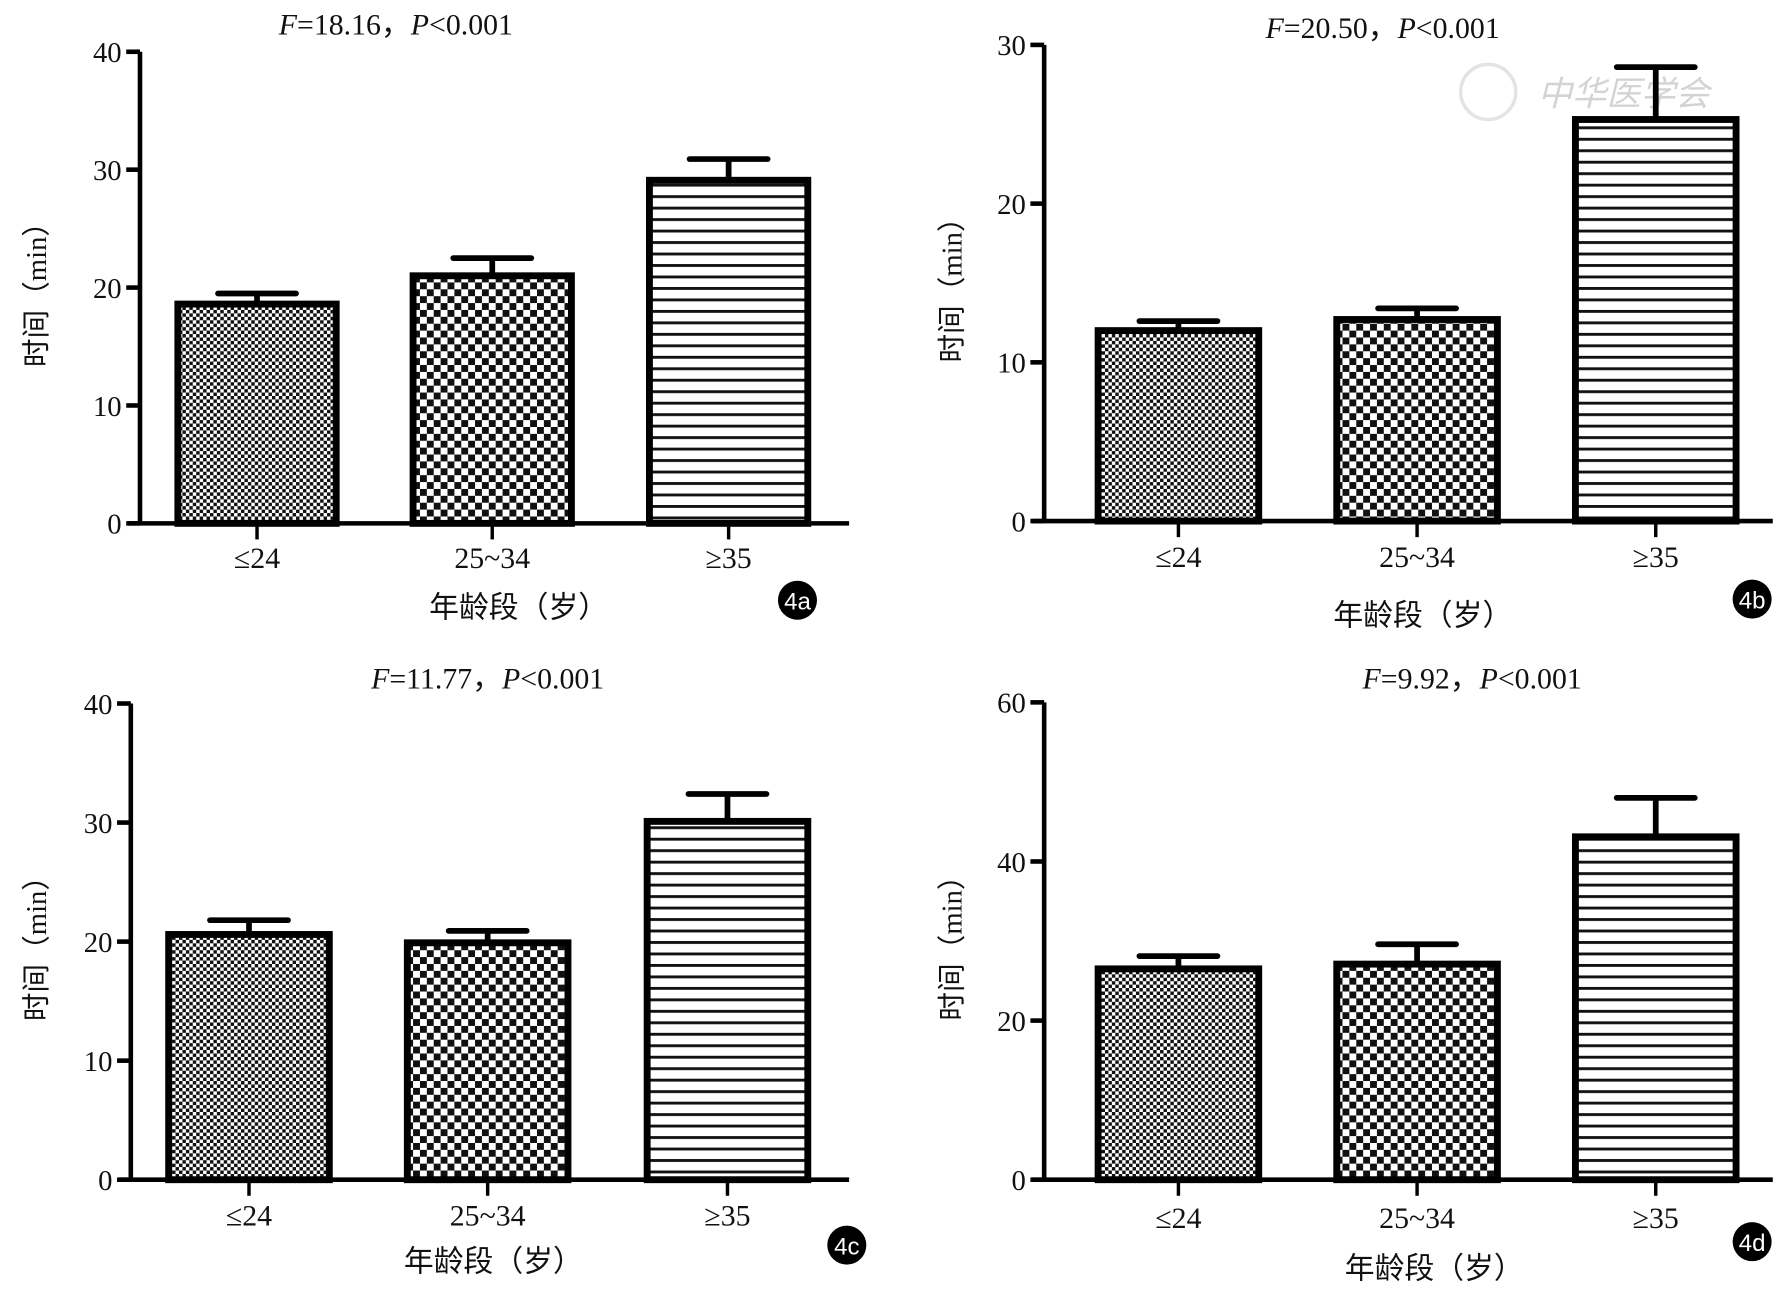 This screenshot has height=1290, width=1790. I want to click on chart-title: F=11.77，P<0.001, so click(487, 679).